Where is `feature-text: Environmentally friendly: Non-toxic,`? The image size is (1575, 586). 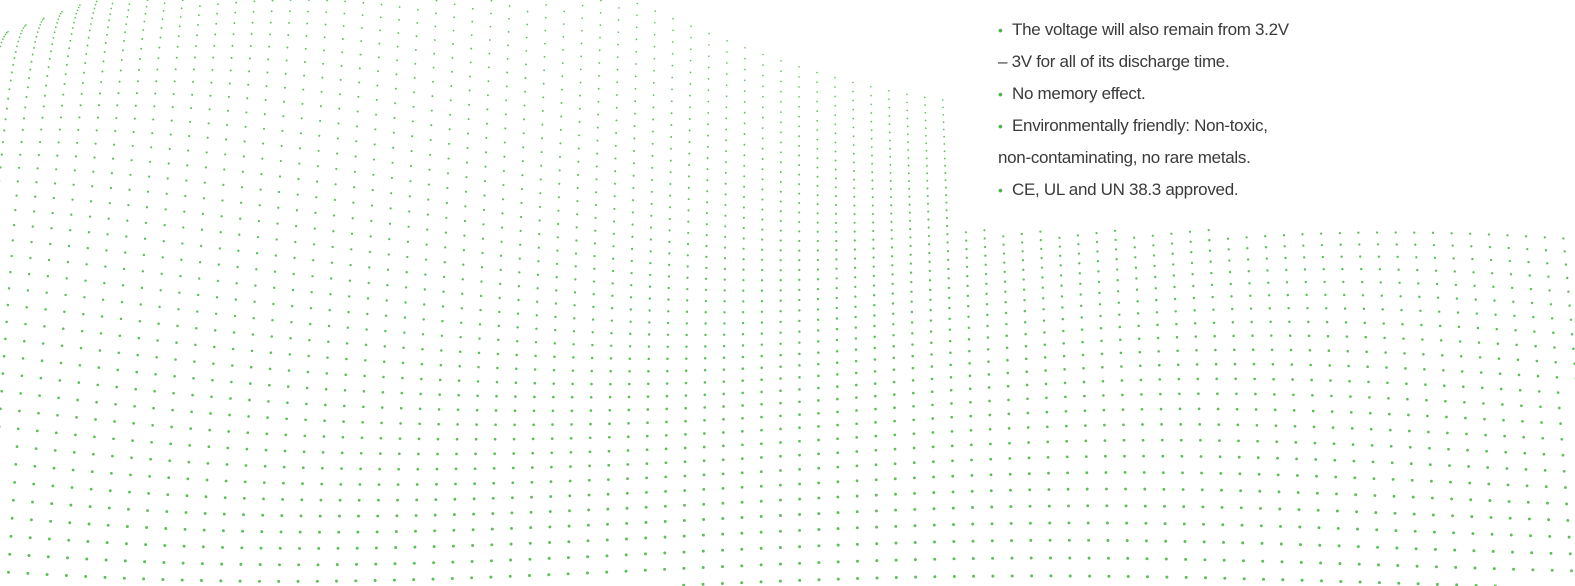
feature-text: Environmentally friendly: Non-toxic, is located at coordinates (1140, 125).